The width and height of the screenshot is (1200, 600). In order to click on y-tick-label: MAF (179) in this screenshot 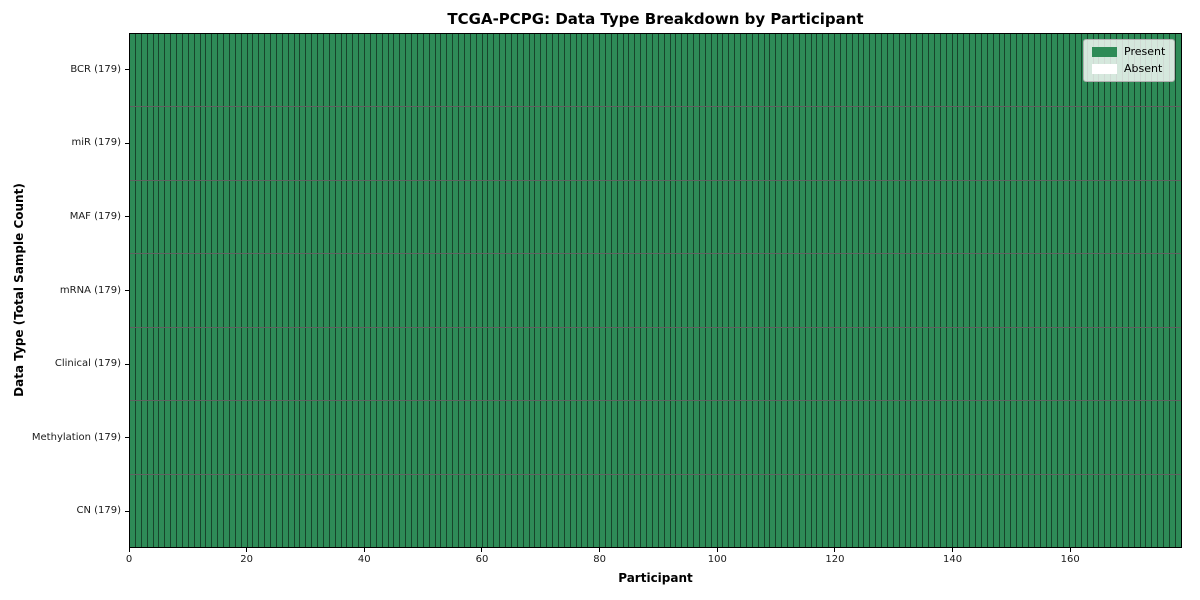, I will do `click(95, 216)`.